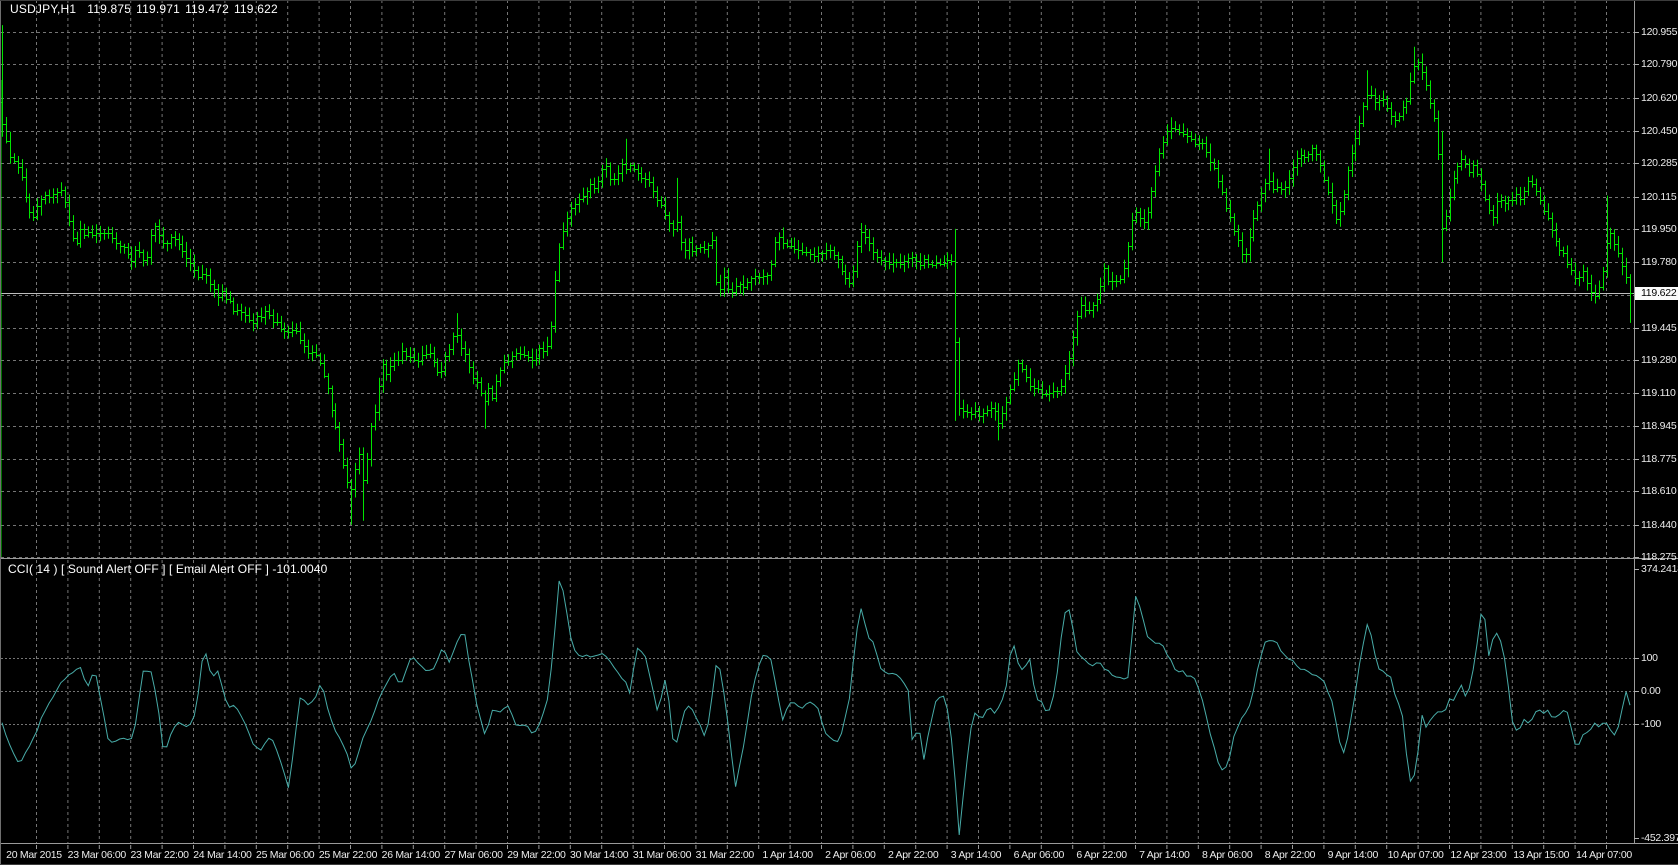 Image resolution: width=1678 pixels, height=865 pixels. I want to click on time-axis-label: 25 Mar 22:00, so click(348, 855).